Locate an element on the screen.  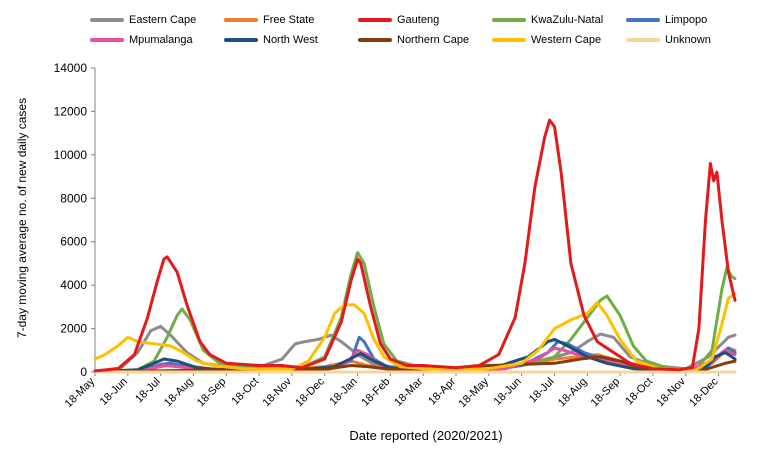
legend-label: Free State is located at coordinates (289, 20).